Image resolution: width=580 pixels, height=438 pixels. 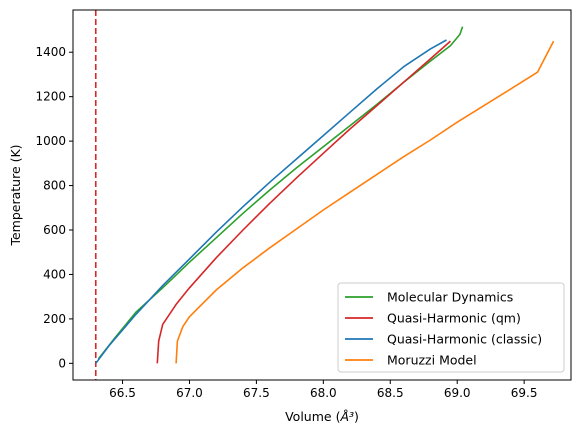 I want to click on legend-frame, so click(x=451, y=327).